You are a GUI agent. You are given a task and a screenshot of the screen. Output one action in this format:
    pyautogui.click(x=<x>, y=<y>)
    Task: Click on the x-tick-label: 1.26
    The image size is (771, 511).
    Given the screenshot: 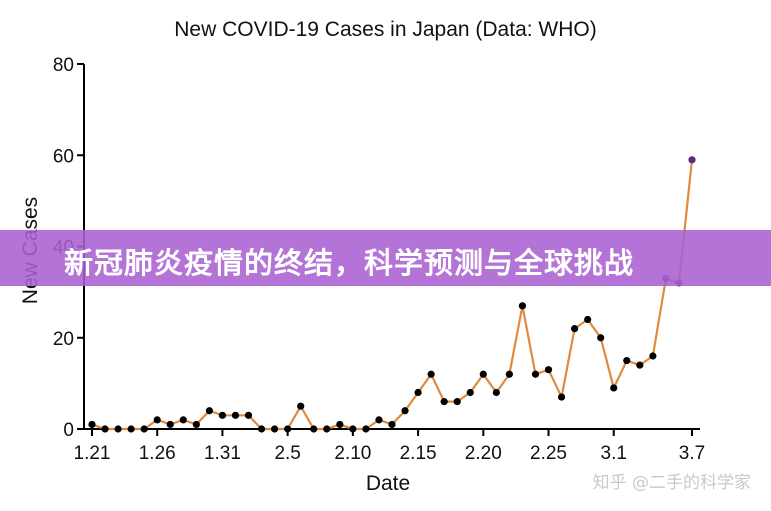 What is the action you would take?
    pyautogui.click(x=157, y=453)
    